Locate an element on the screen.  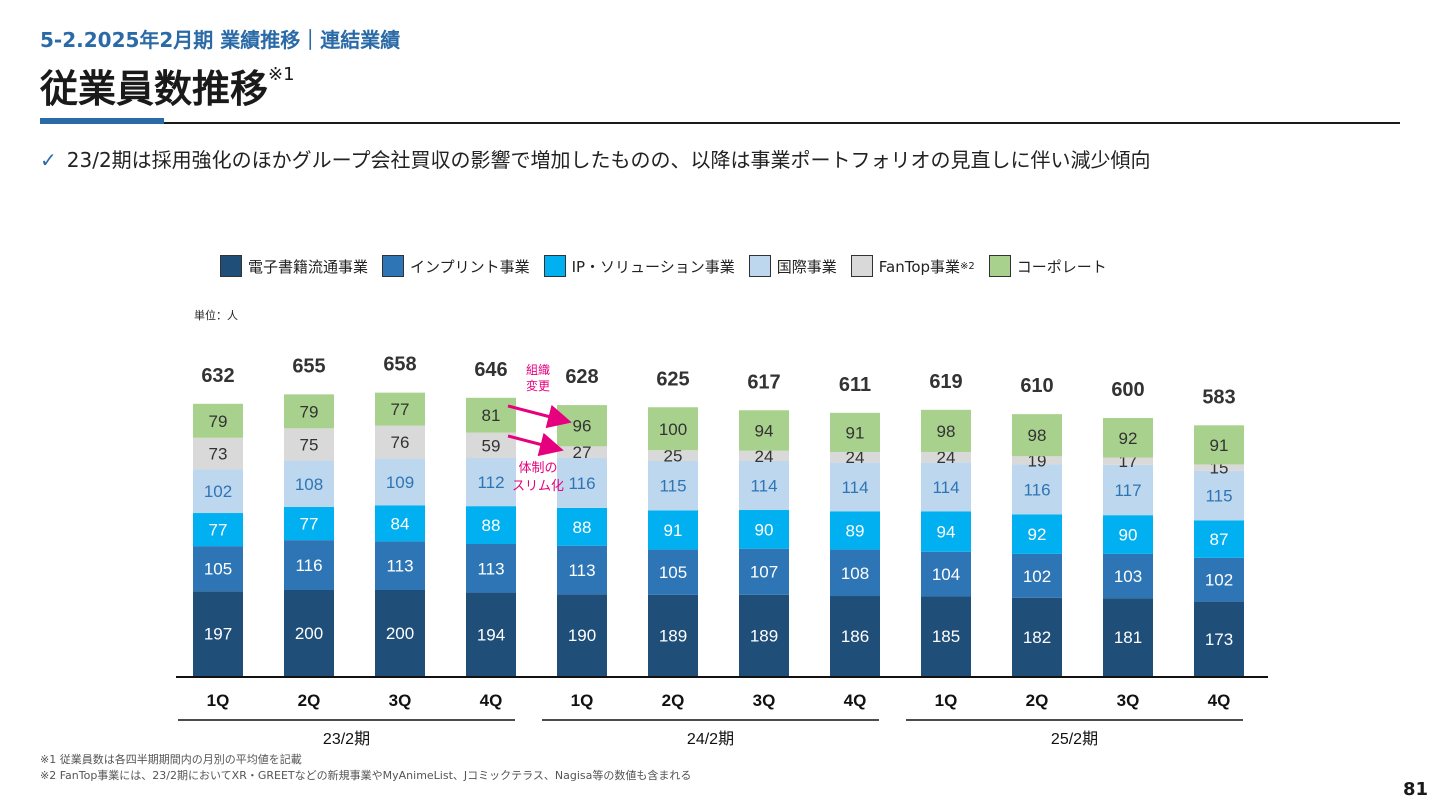
data-label: 88 is located at coordinates (582, 527).